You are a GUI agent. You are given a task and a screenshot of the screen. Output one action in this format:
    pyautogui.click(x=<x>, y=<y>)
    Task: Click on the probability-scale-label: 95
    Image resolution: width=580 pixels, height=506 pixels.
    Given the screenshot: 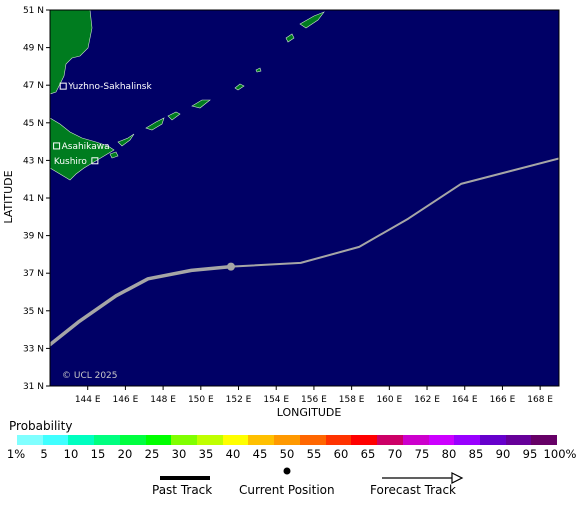 What is the action you would take?
    pyautogui.click(x=530, y=454)
    